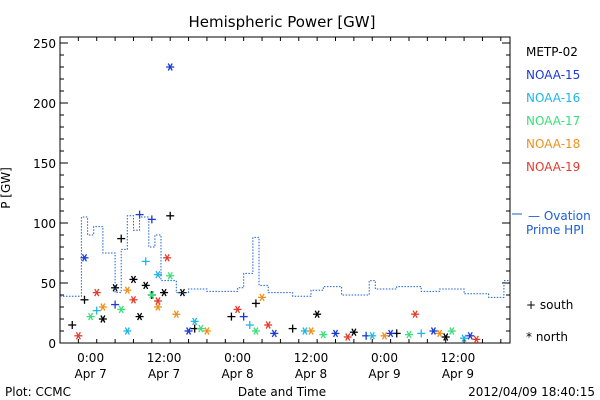  I want to click on y-tick-label: 0, so click(52, 344).